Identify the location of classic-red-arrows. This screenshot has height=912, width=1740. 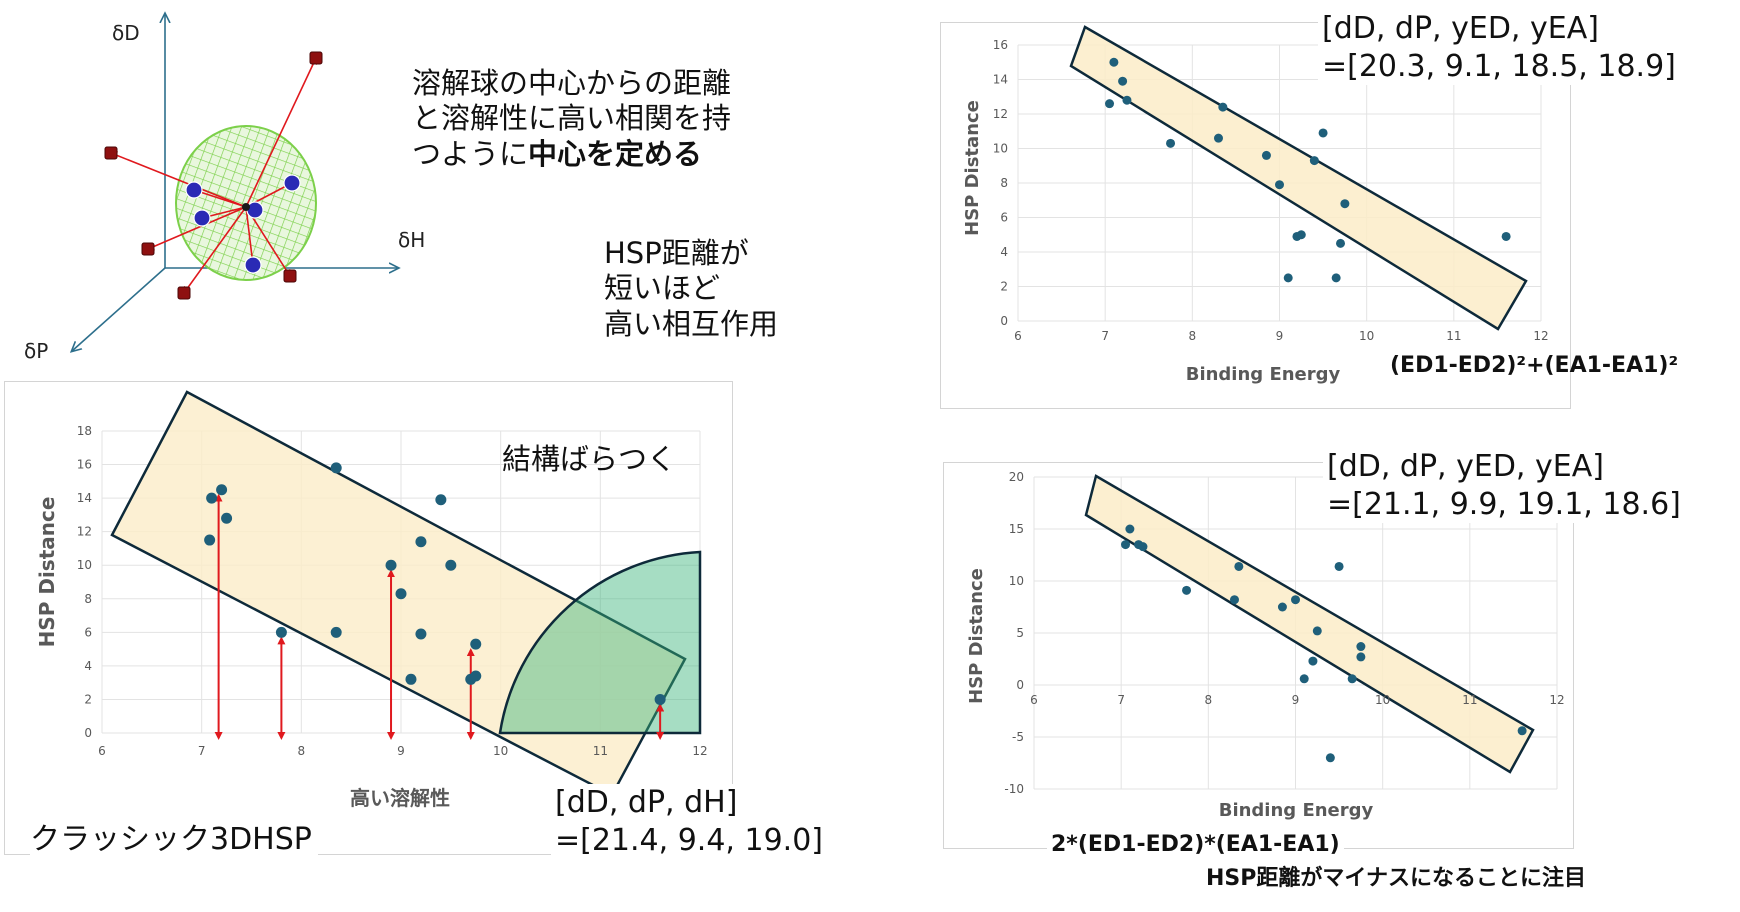
(439, 616).